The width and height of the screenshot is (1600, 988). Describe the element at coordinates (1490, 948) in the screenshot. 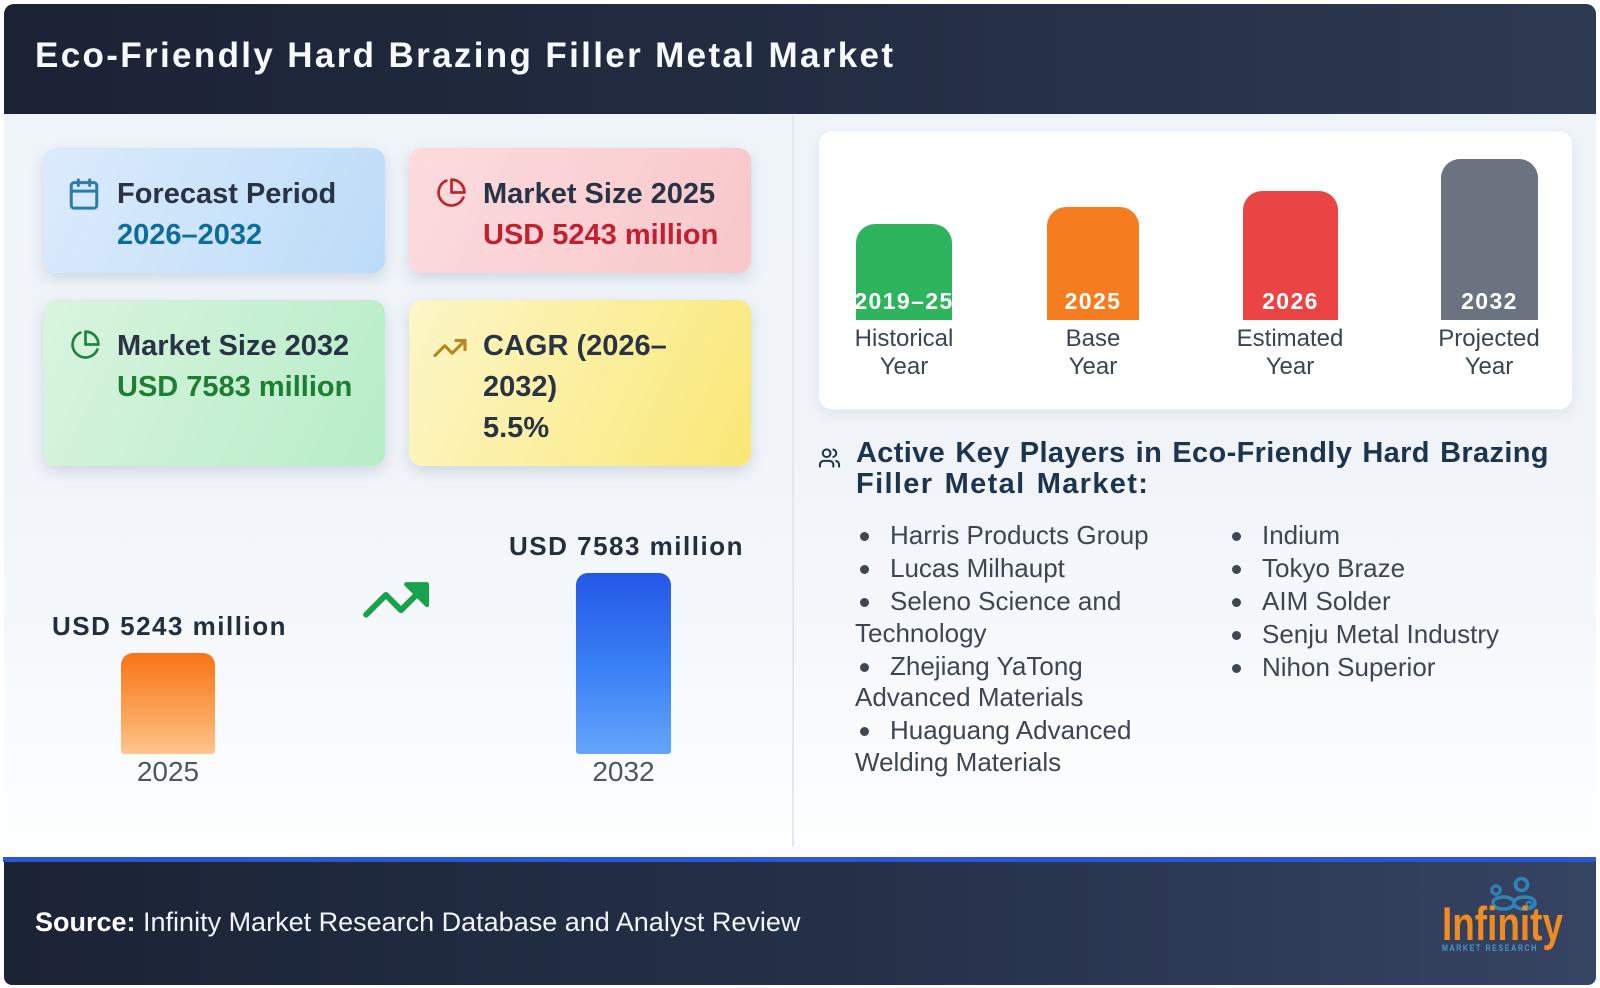

I see `svg-text: MARKET RESEARCH` at that location.